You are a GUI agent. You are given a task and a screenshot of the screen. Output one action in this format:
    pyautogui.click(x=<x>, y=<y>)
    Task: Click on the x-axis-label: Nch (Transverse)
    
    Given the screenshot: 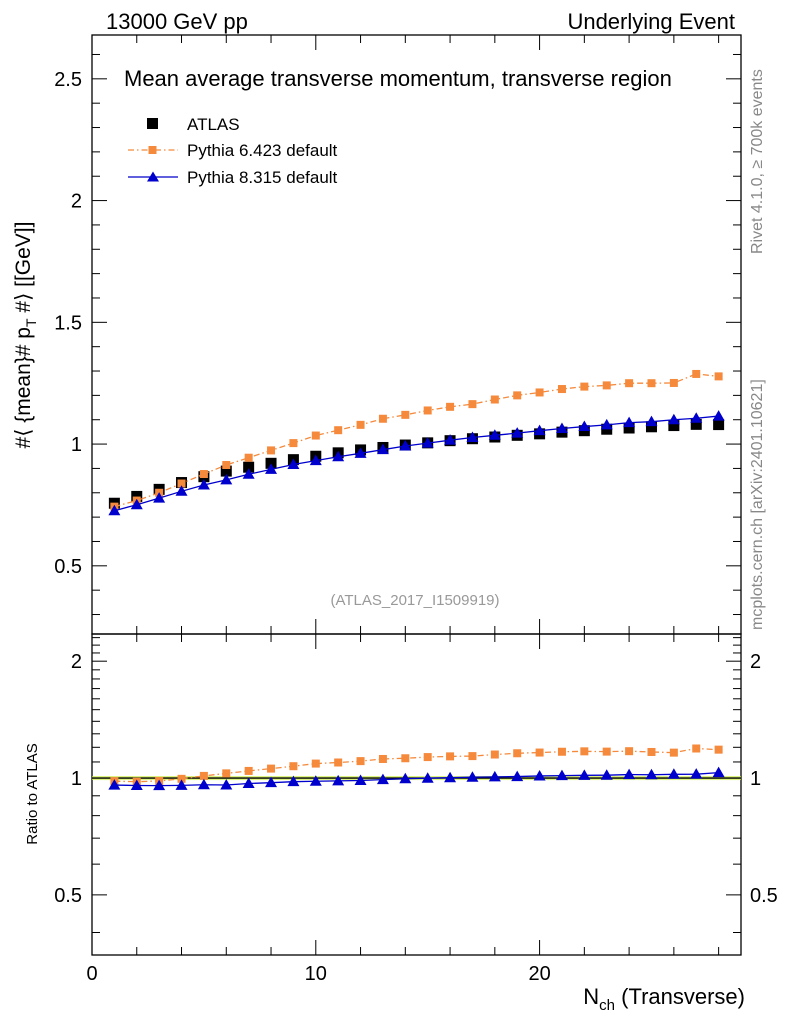 What is the action you would take?
    pyautogui.click(x=664, y=999)
    